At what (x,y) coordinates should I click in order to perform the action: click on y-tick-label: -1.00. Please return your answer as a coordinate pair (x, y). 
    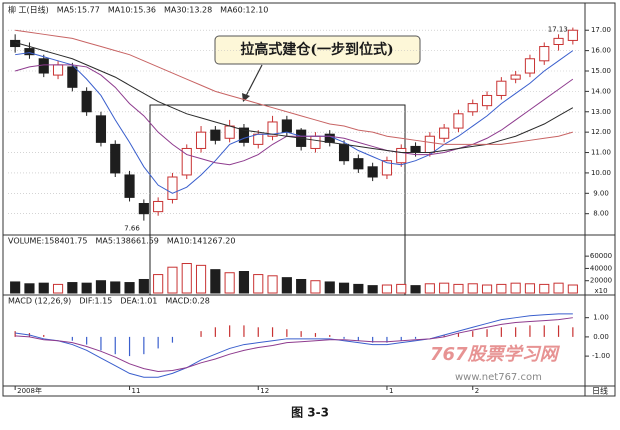
    Looking at the image, I should click on (601, 356).